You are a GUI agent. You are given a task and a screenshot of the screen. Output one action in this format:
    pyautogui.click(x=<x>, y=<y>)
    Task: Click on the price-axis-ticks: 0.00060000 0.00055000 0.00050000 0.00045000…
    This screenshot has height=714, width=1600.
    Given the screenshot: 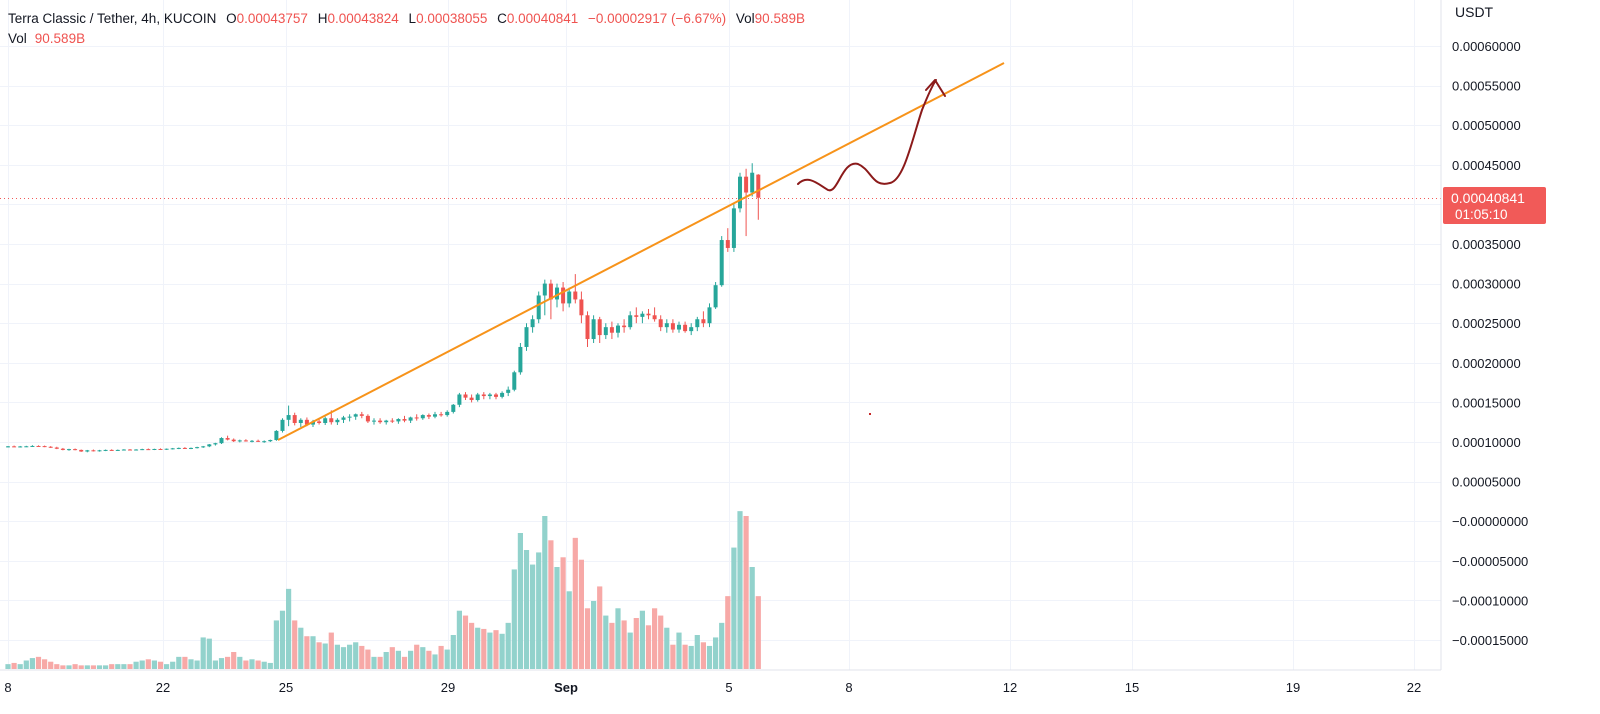 What is the action you would take?
    pyautogui.click(x=1490, y=343)
    